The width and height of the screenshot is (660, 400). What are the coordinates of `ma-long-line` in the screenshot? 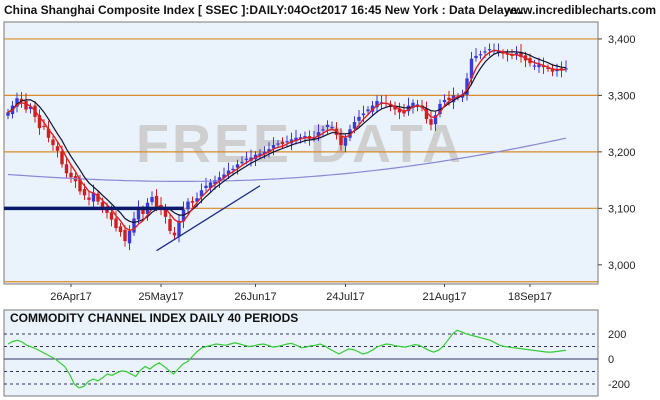 It's located at (287, 159).